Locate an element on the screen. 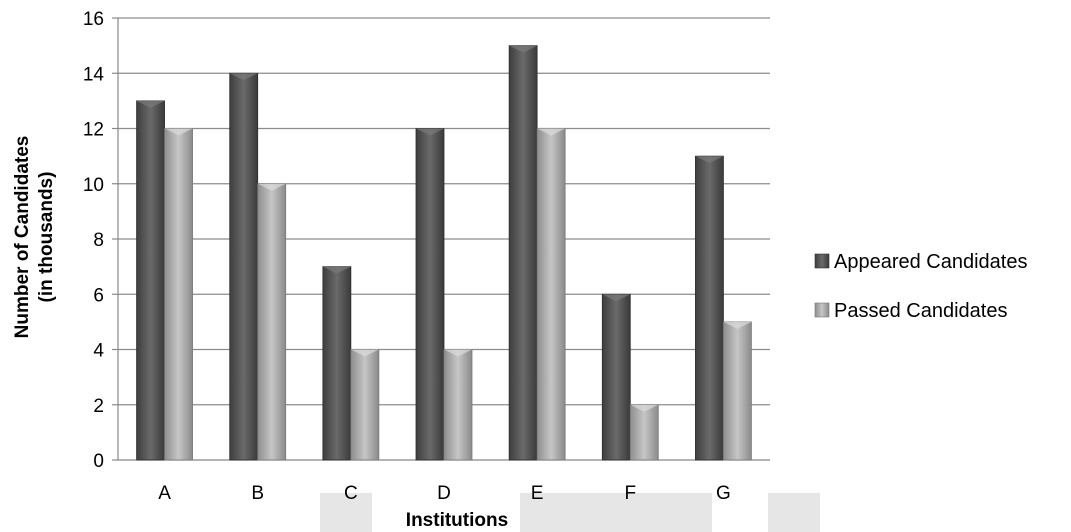 Image resolution: width=1071 pixels, height=532 pixels. bar-appeared-g is located at coordinates (709, 308).